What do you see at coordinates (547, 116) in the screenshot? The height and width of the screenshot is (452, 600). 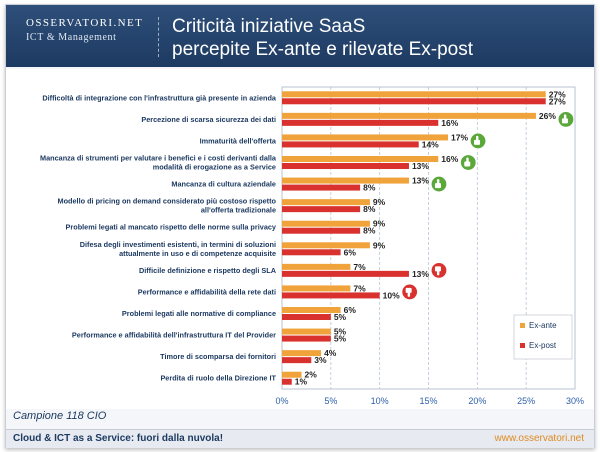 I see `data-label-ex-ante: 26%` at bounding box center [547, 116].